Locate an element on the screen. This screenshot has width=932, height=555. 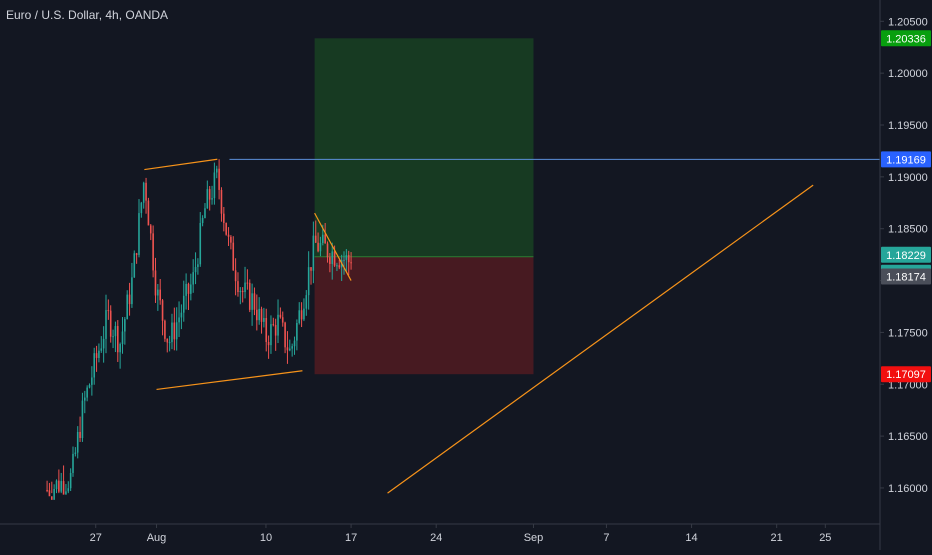
target-price-label: 1.20336 is located at coordinates (906, 39).